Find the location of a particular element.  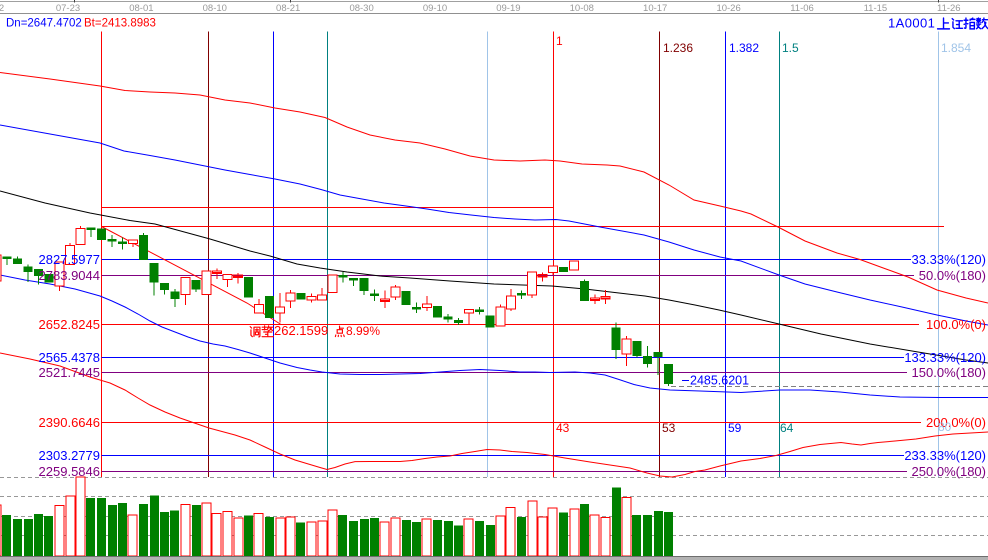

svg-text: 2259.5846 is located at coordinates (69, 471).